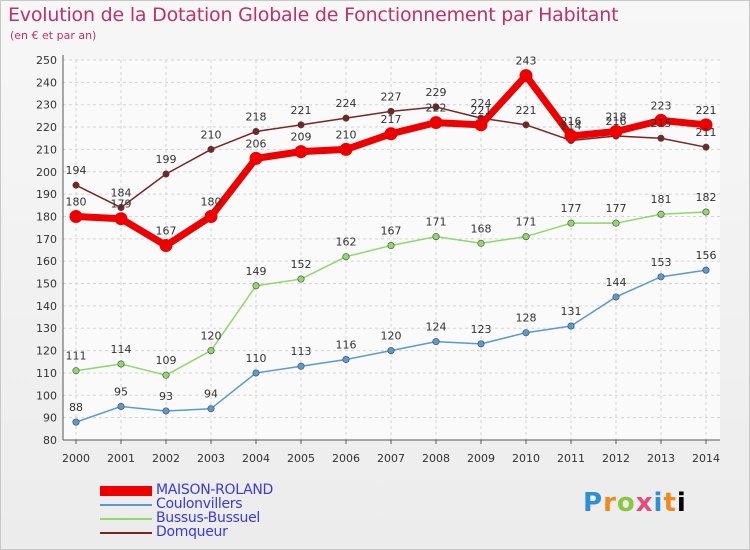  Describe the element at coordinates (166, 396) in the screenshot. I see `data-label: 93` at that location.